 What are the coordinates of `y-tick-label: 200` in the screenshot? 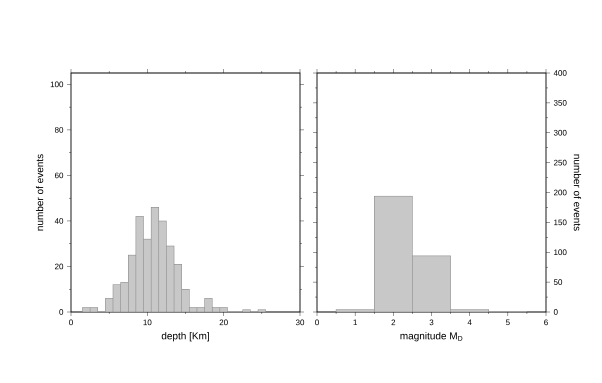 It's located at (560, 193).